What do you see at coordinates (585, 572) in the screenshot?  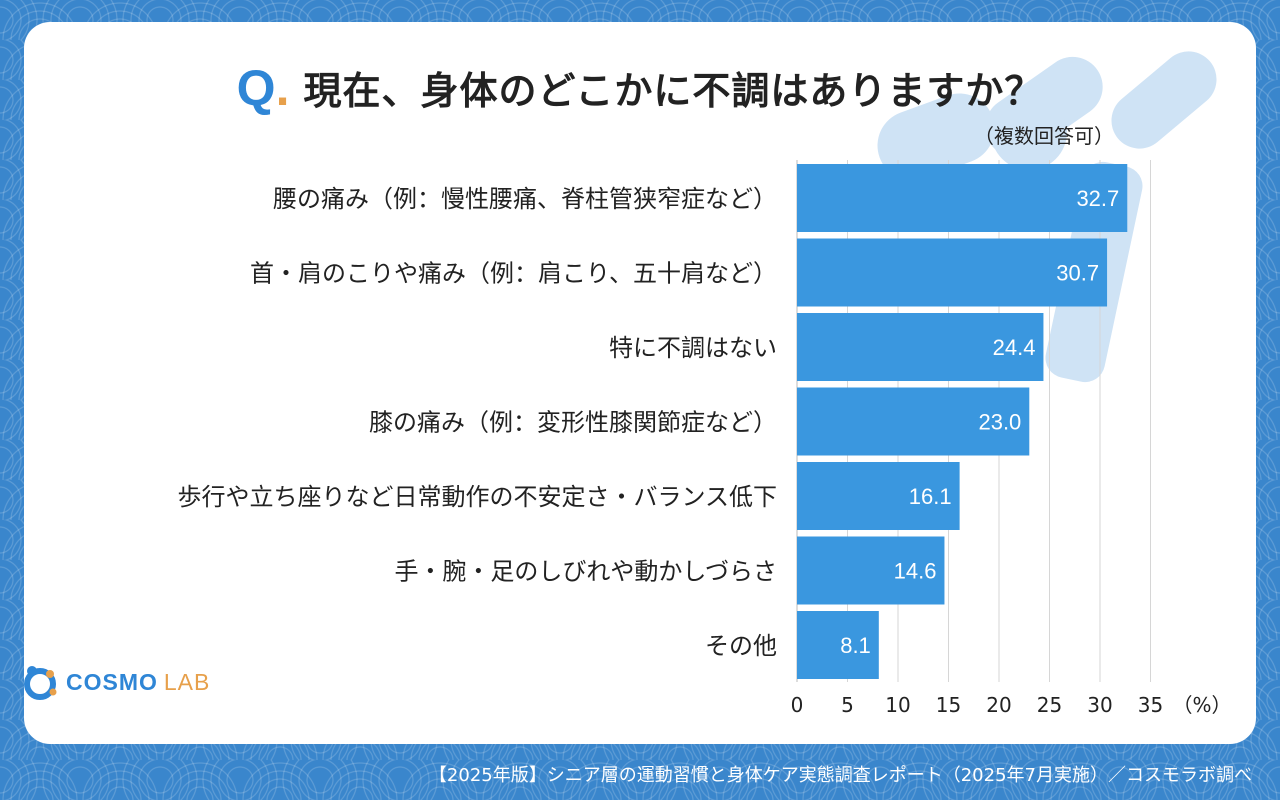 I see `category-label: 手・腕・足のしびれや動かしづらさ` at bounding box center [585, 572].